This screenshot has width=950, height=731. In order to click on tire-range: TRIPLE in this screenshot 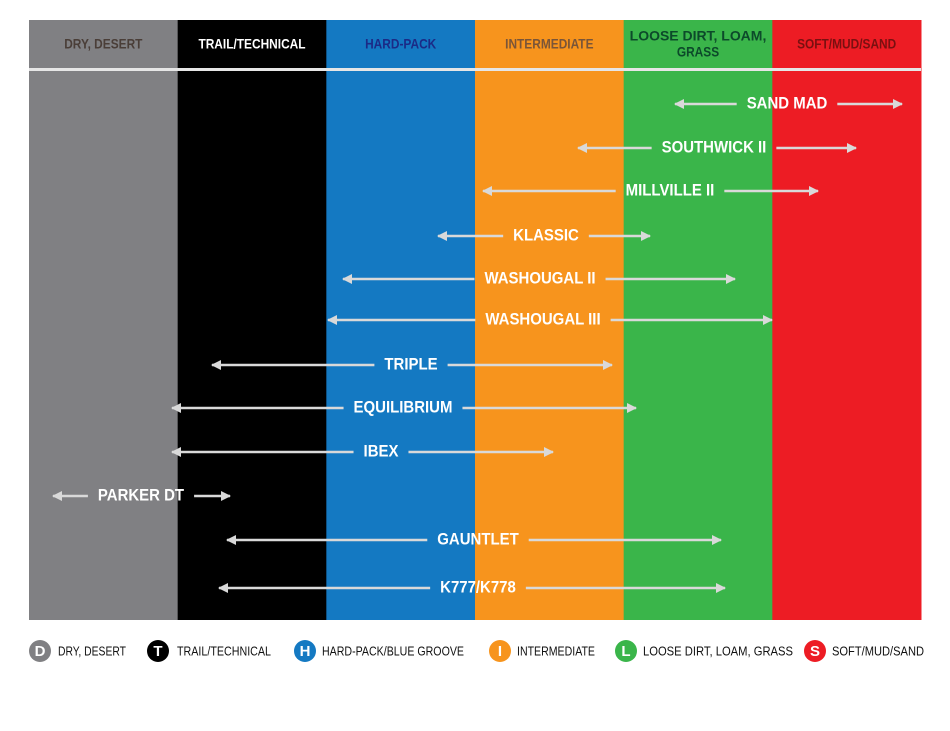, I will do `click(412, 363)`.